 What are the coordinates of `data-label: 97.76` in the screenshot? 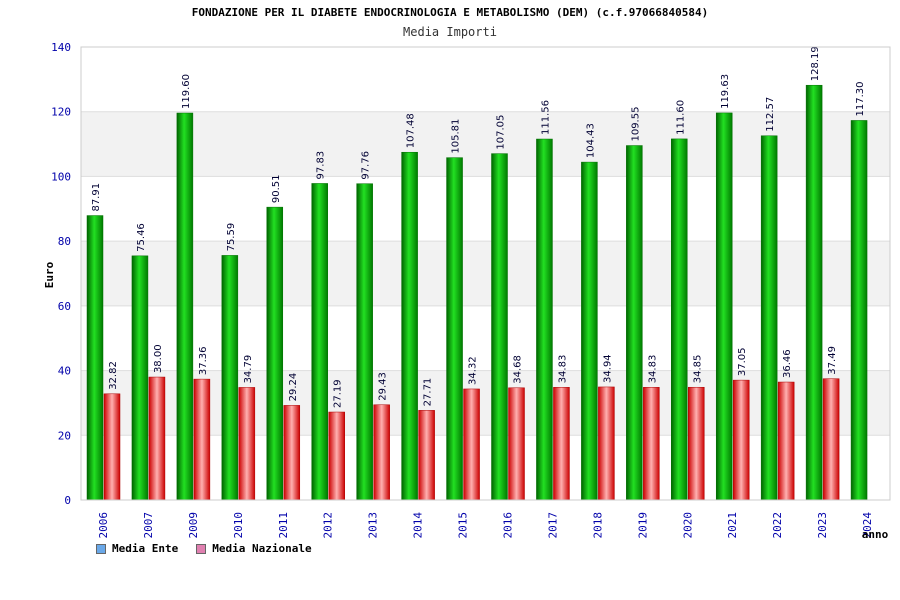 It's located at (366, 165).